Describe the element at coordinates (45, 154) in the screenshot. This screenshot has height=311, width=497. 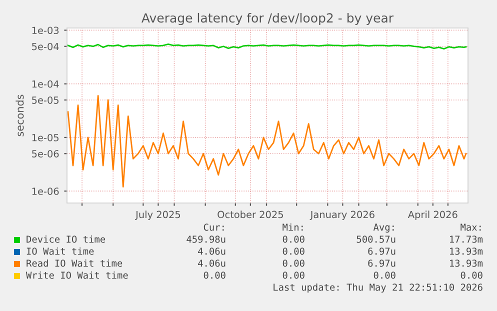
I see `y-tick-label: 5e-06` at that location.